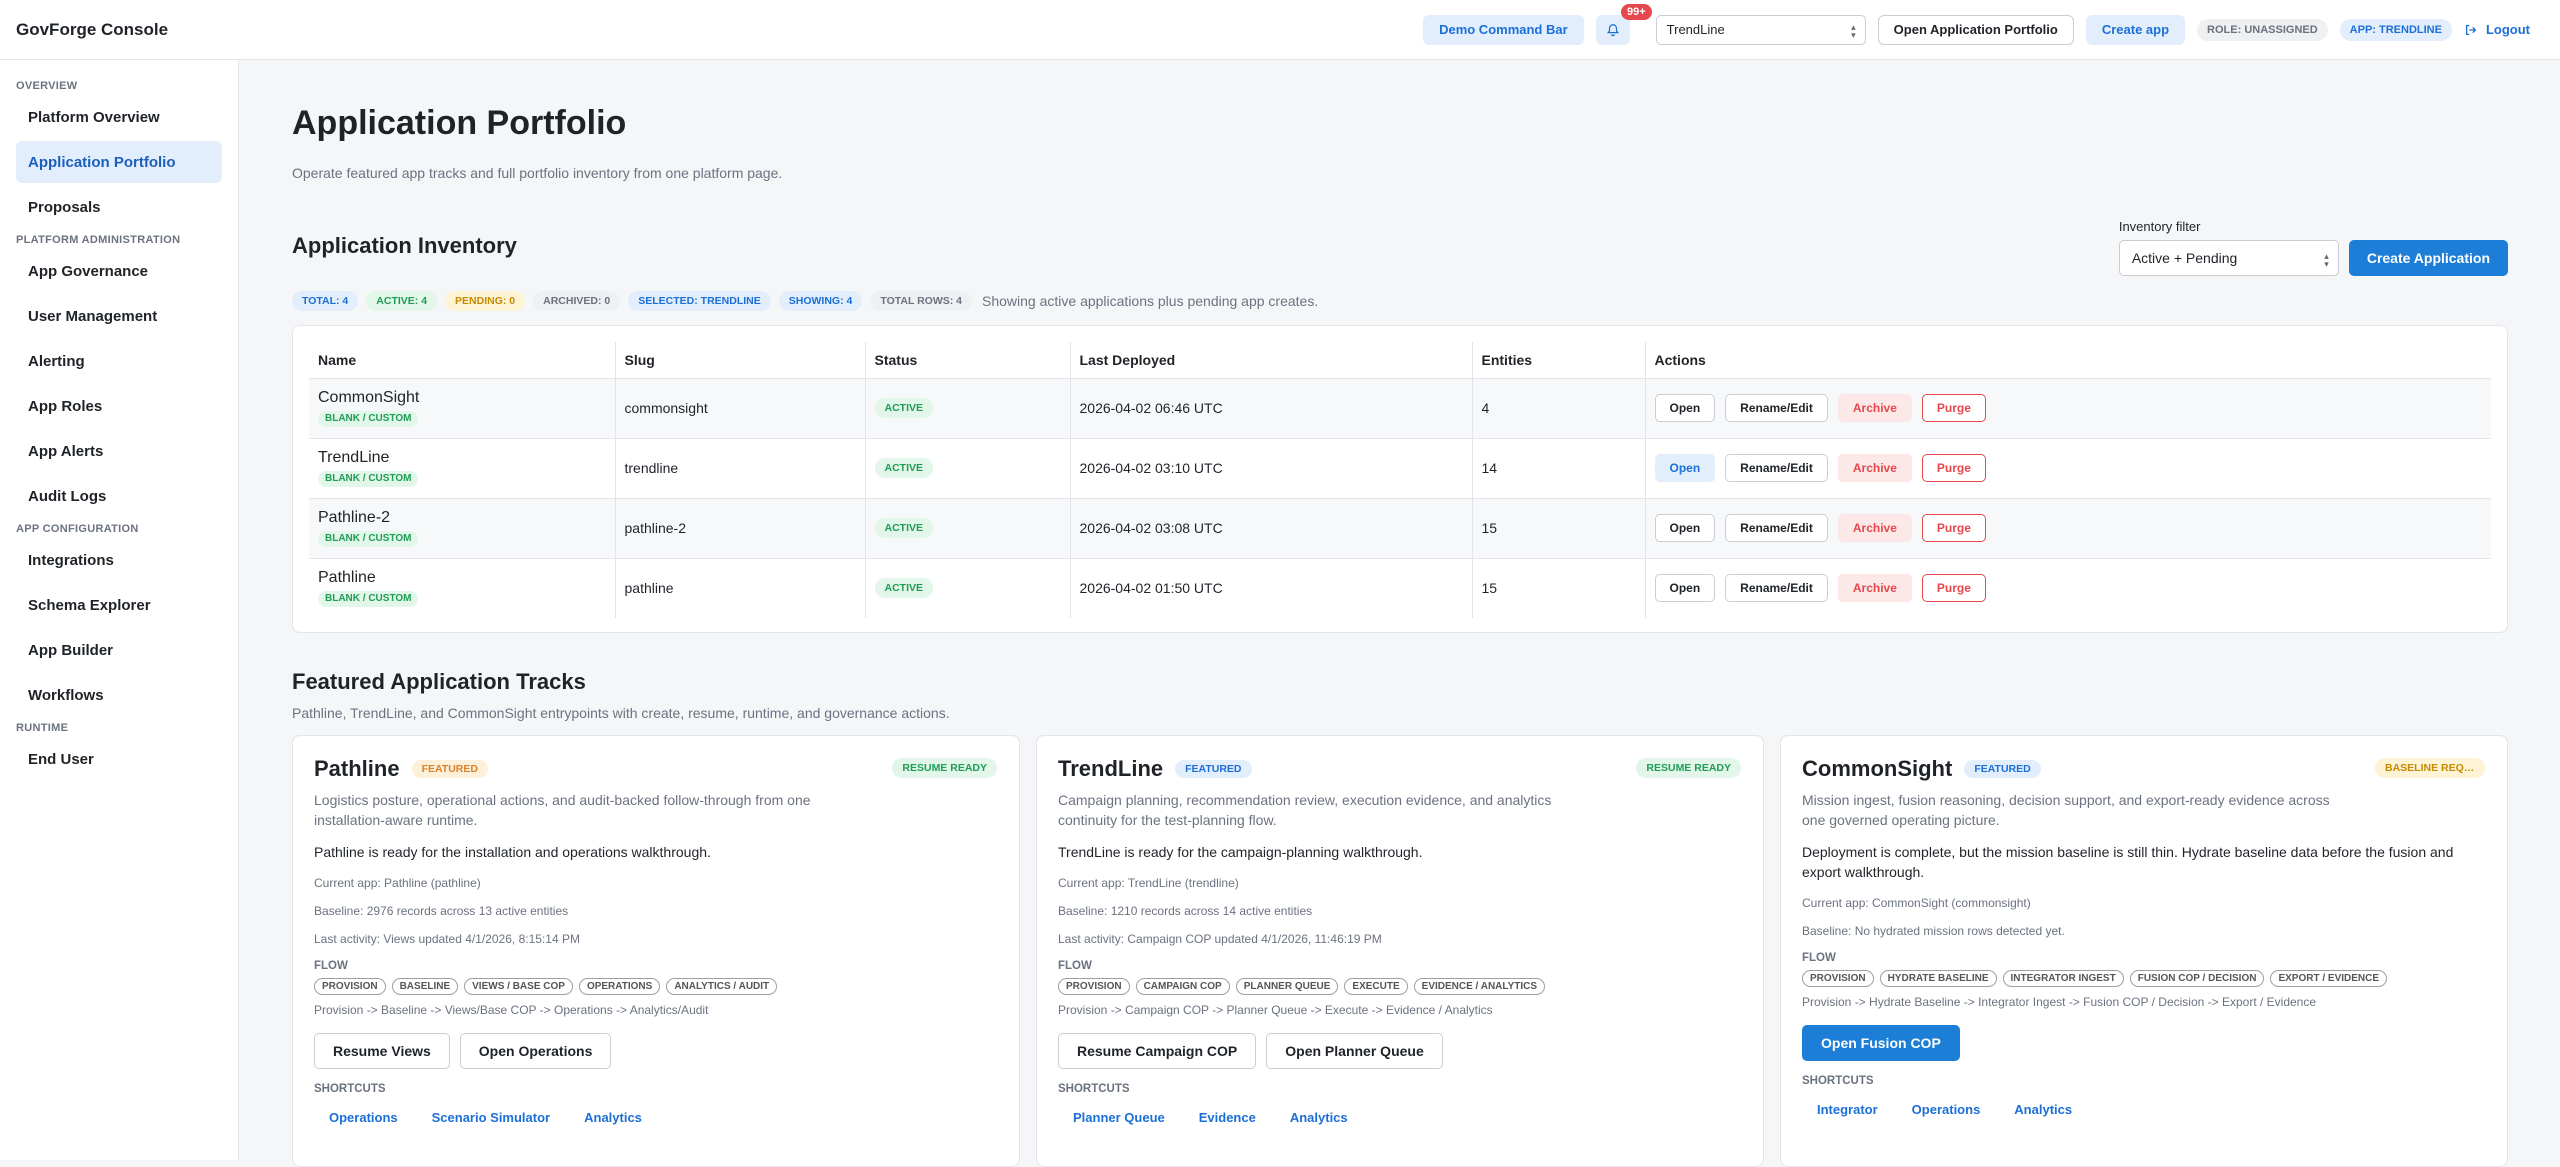 The width and height of the screenshot is (2560, 1167). I want to click on stat-selected: SELECTED: TRENDLINE, so click(699, 301).